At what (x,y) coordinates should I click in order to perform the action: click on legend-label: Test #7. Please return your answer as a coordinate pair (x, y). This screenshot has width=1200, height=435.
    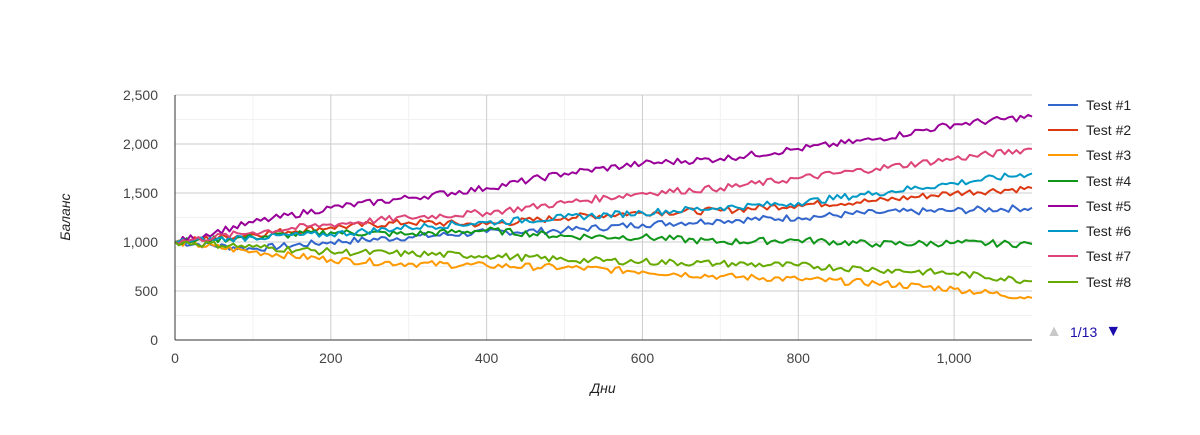
    Looking at the image, I should click on (1109, 256).